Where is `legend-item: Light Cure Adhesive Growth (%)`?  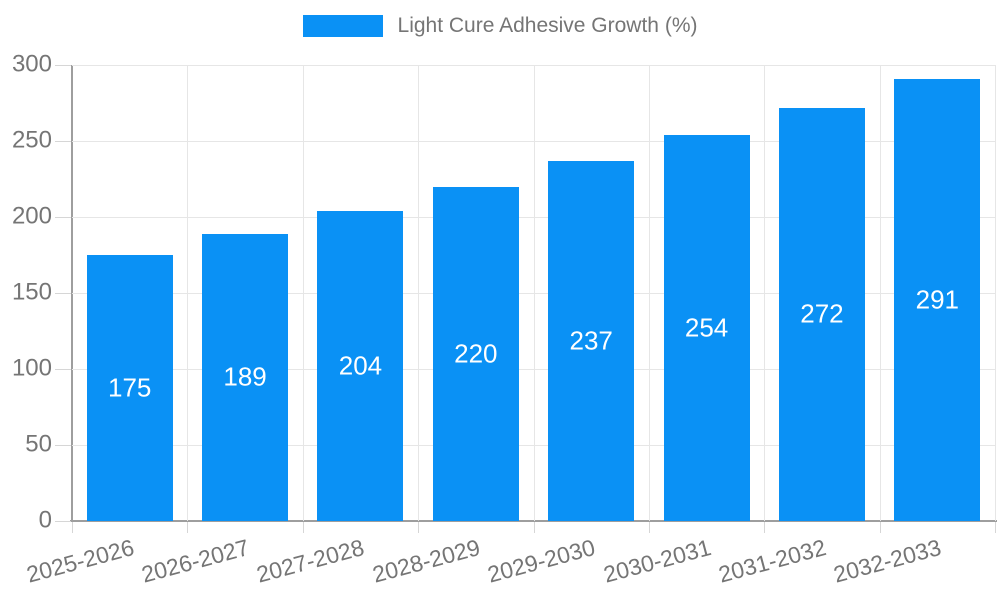
legend-item: Light Cure Adhesive Growth (%) is located at coordinates (500, 26).